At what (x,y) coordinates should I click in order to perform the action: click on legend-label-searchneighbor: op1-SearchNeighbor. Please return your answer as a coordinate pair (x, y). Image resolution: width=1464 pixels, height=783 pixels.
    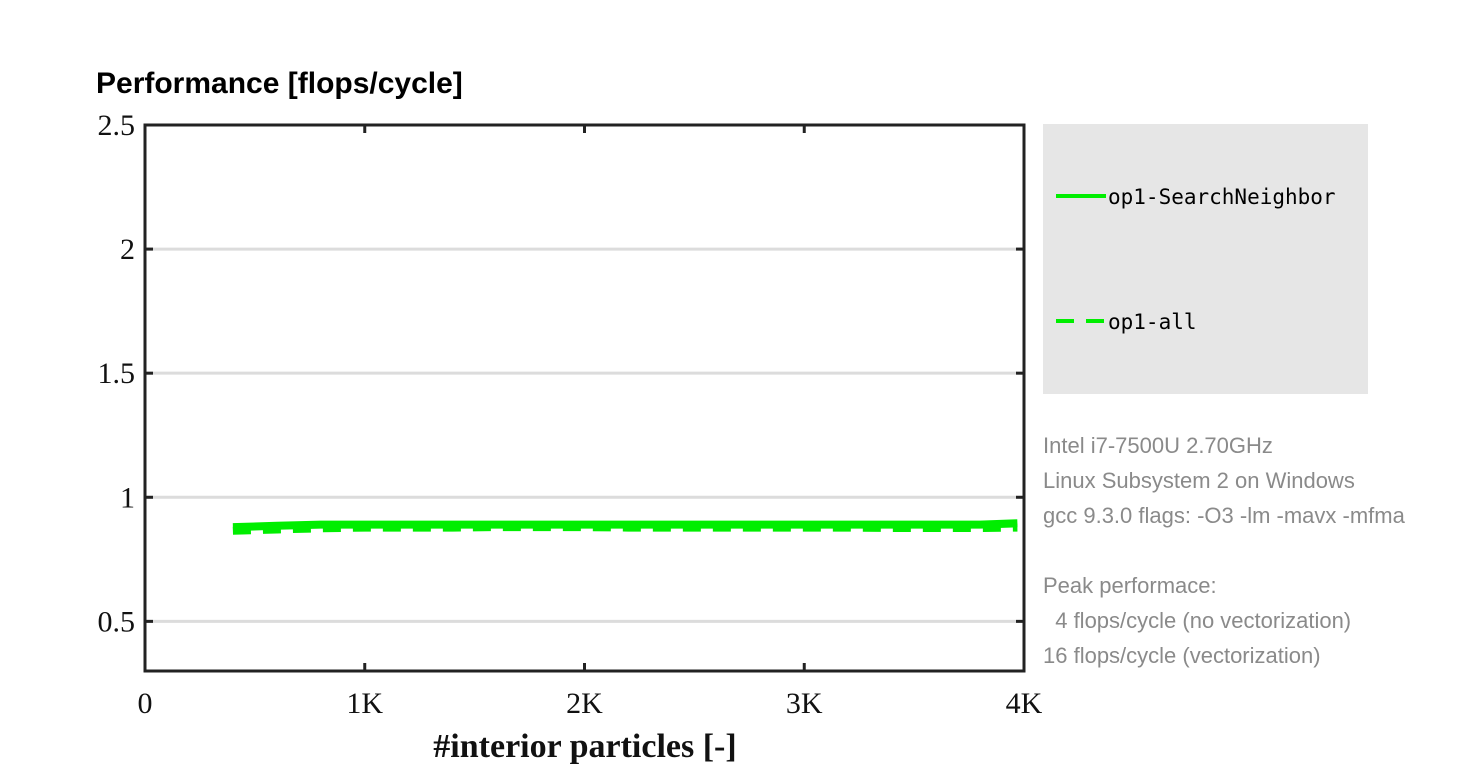
    Looking at the image, I should click on (1222, 197).